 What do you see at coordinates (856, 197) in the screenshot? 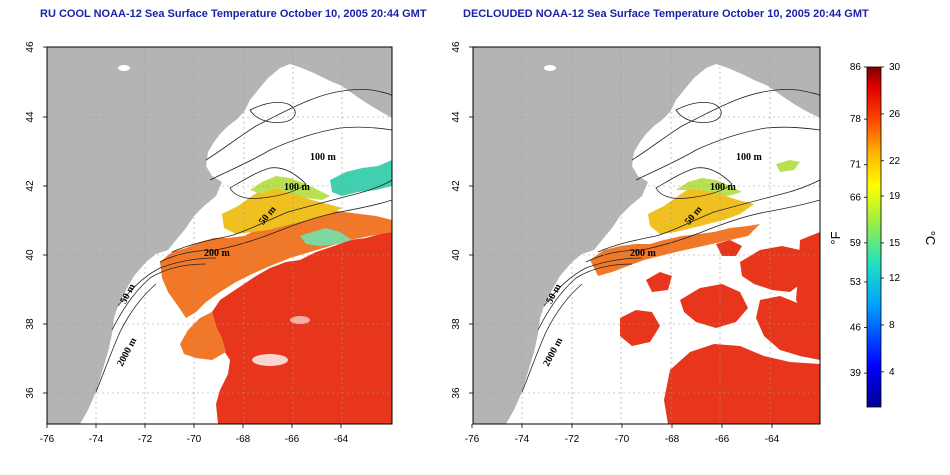
I see `colorbar-f-label: 66` at bounding box center [856, 197].